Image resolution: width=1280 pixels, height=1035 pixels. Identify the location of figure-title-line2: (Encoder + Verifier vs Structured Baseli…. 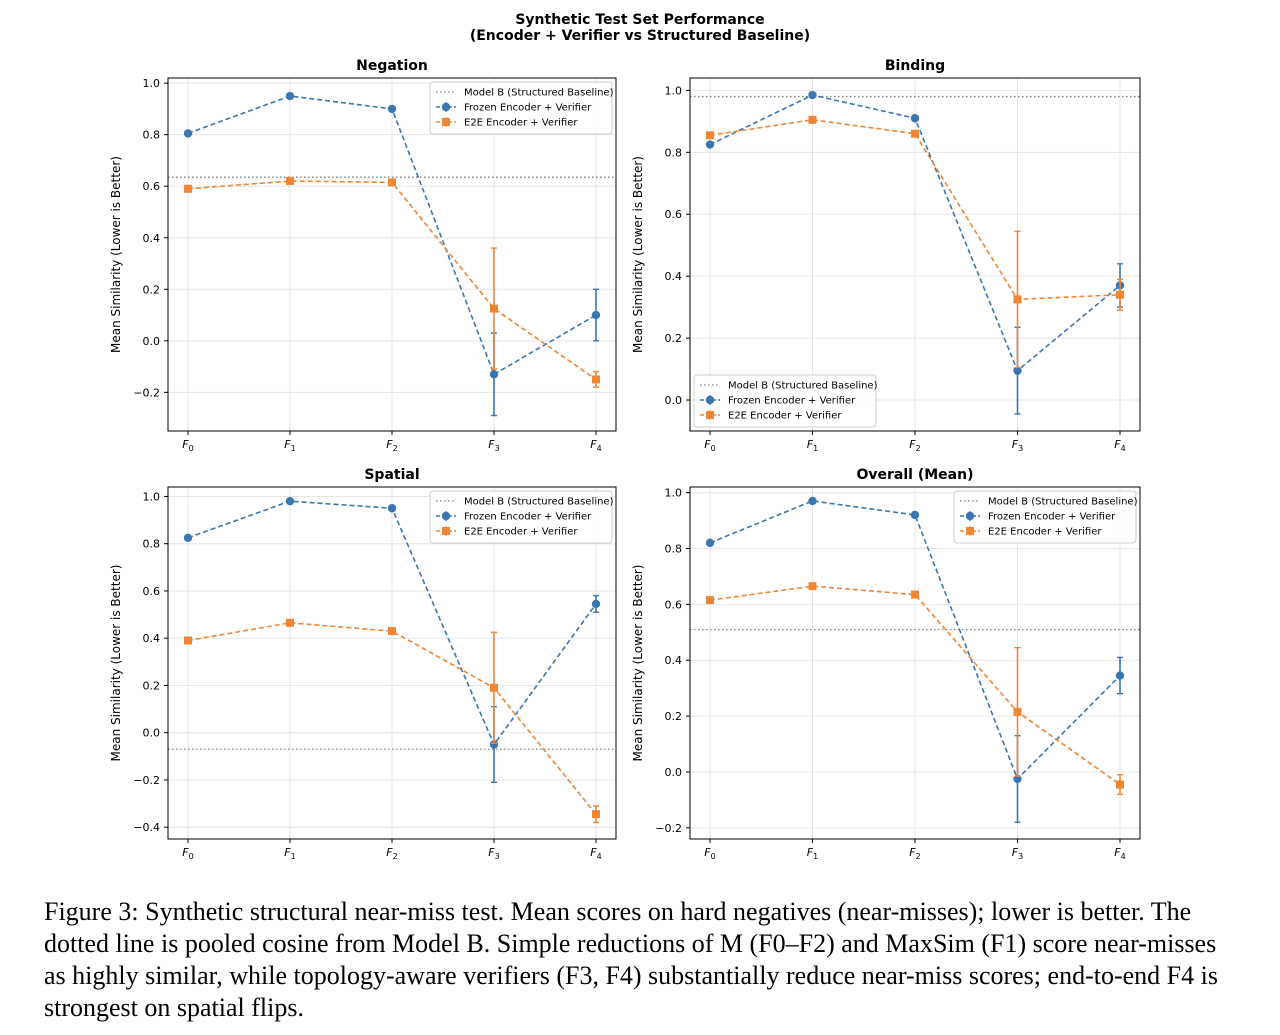
(640, 36).